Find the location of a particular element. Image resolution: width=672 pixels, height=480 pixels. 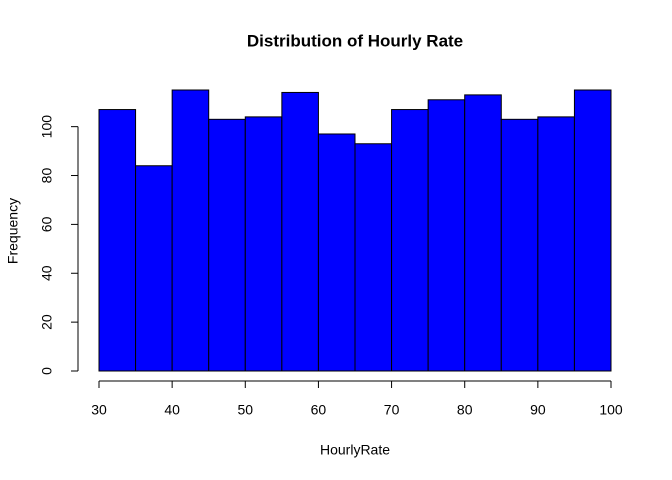

y-tick-label: 20 is located at coordinates (47, 322).